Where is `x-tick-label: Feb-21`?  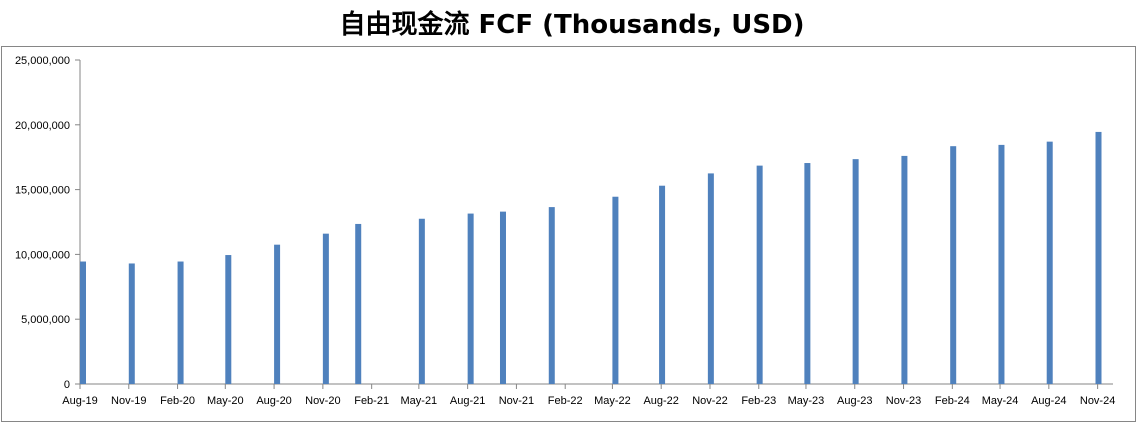 x-tick-label: Feb-21 is located at coordinates (371, 401).